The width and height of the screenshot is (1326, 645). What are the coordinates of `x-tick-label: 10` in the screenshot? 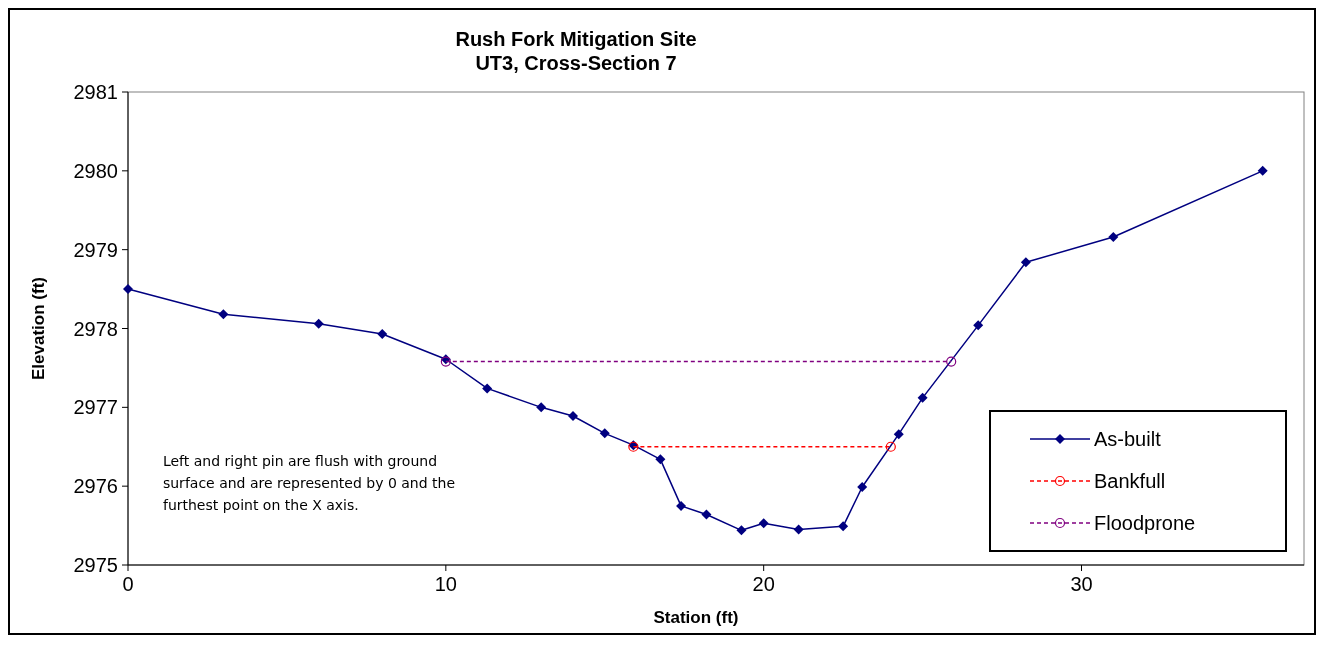 It's located at (445, 584).